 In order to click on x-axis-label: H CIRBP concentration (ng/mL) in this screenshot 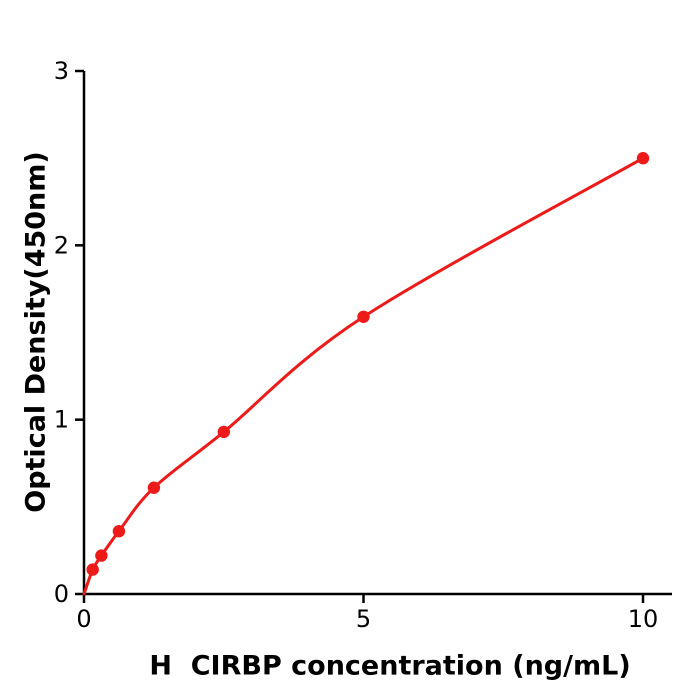, I will do `click(390, 666)`.